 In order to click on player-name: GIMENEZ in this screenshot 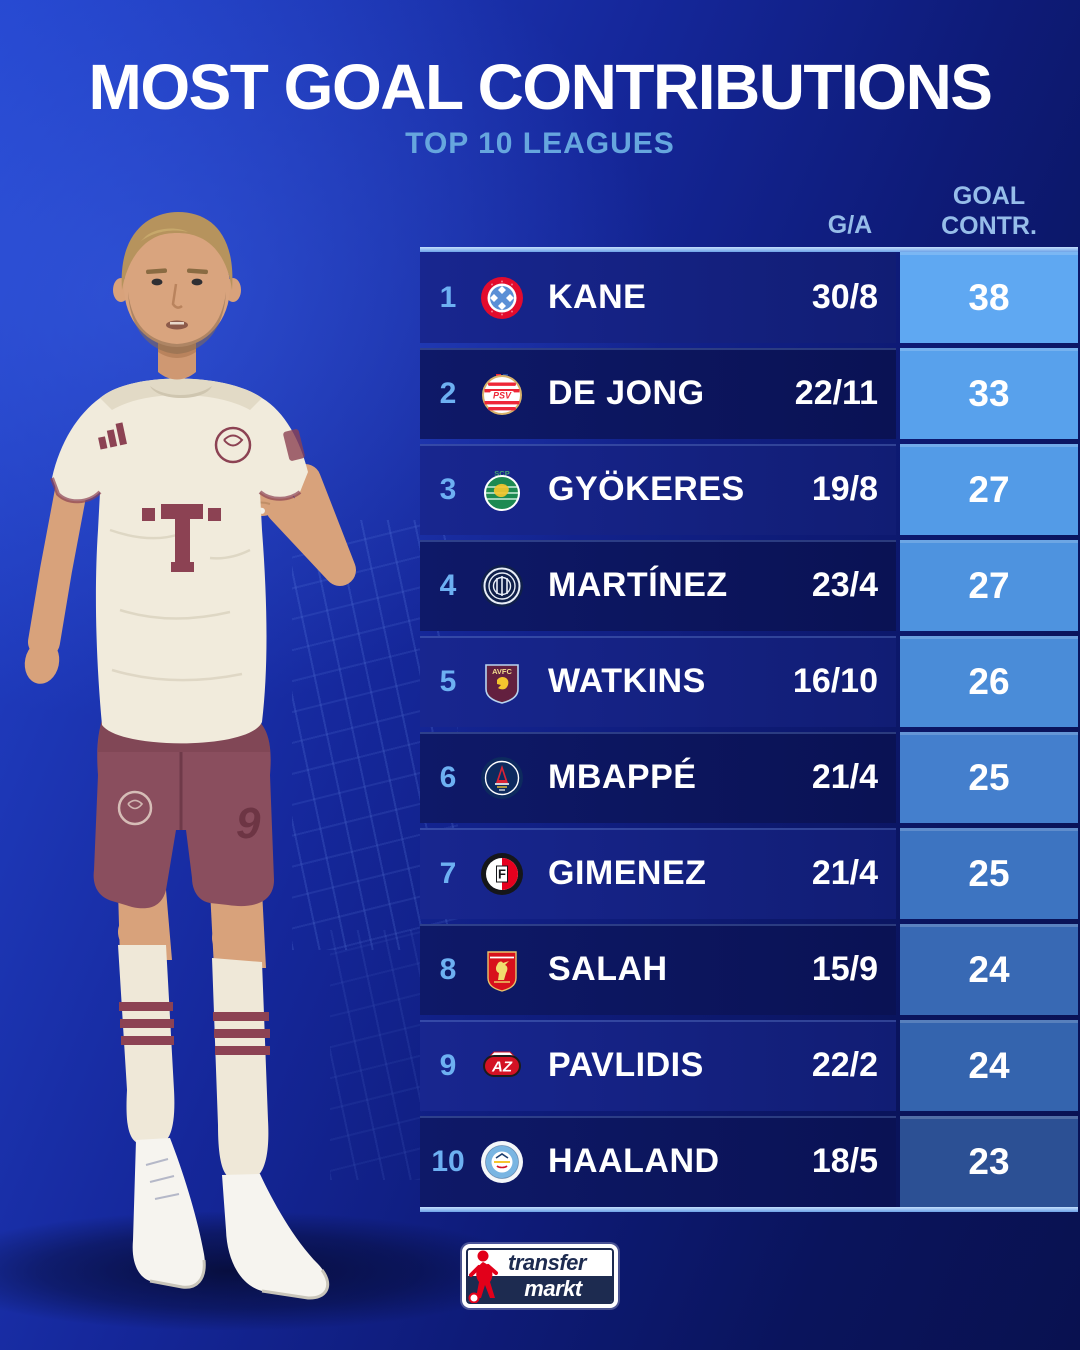, I will do `click(627, 873)`.